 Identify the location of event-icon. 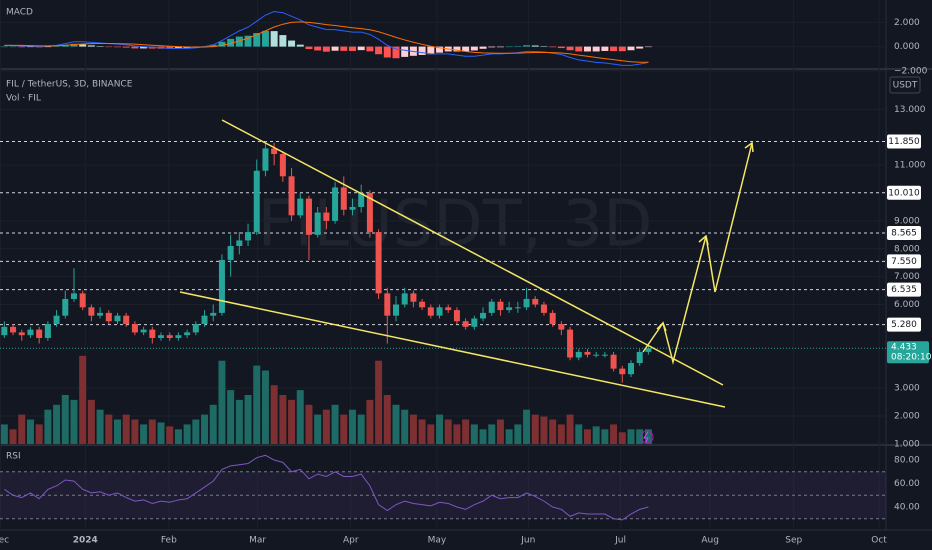
(647, 437).